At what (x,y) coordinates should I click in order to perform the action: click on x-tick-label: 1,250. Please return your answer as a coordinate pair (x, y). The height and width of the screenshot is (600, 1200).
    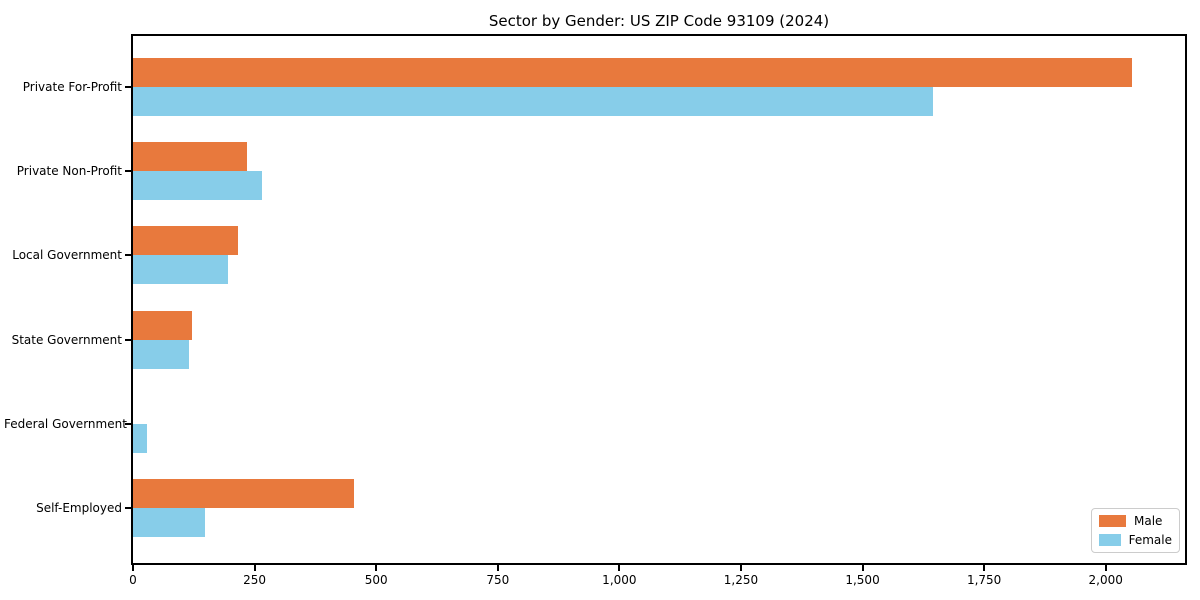
    Looking at the image, I should click on (741, 580).